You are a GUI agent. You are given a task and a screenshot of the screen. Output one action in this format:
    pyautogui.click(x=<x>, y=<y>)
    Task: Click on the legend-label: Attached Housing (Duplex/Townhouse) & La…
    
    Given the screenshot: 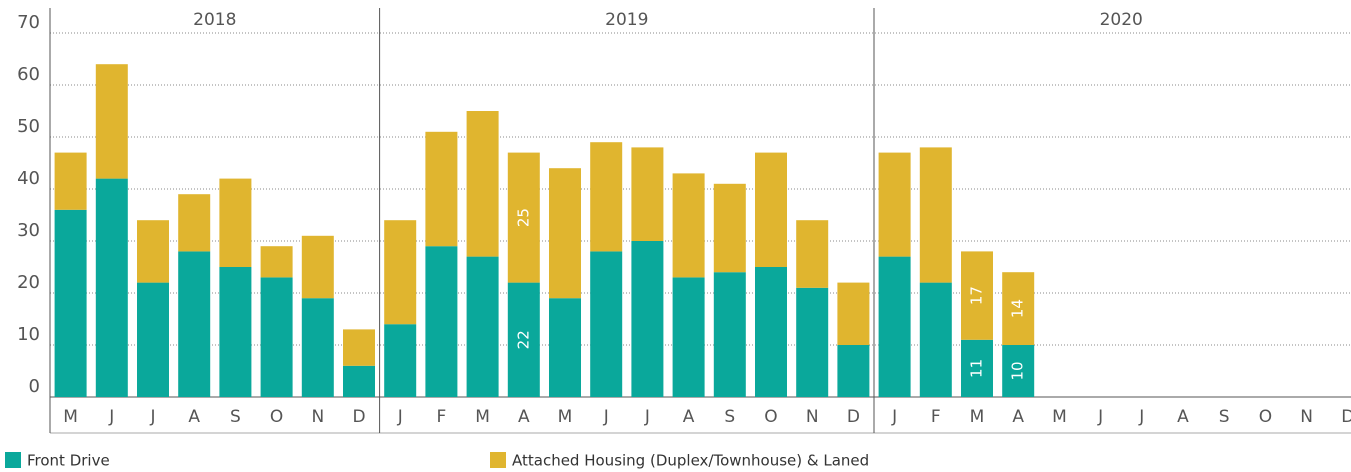 What is the action you would take?
    pyautogui.click(x=690, y=461)
    